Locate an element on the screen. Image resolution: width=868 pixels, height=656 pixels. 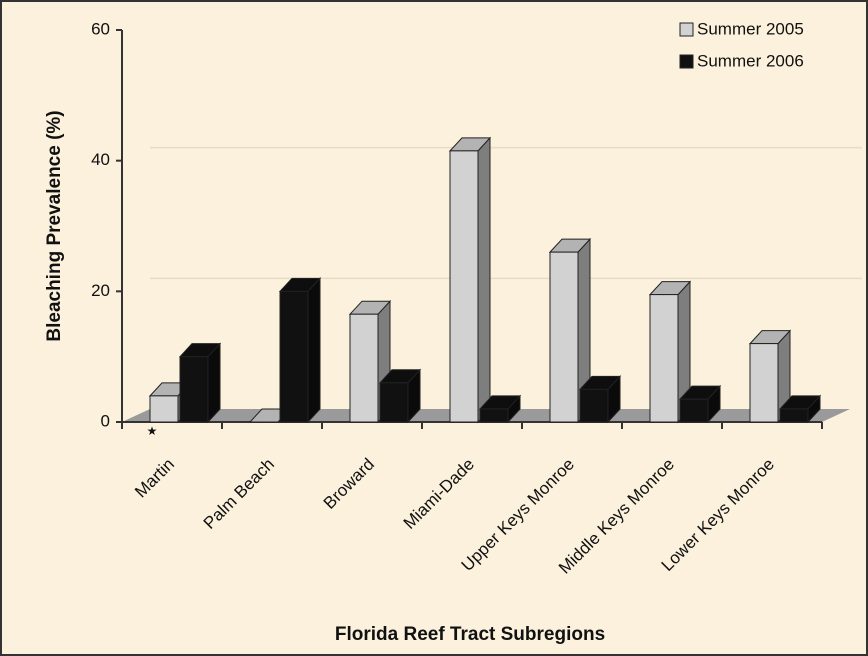
y-tick-label: 0 is located at coordinates (105, 420).